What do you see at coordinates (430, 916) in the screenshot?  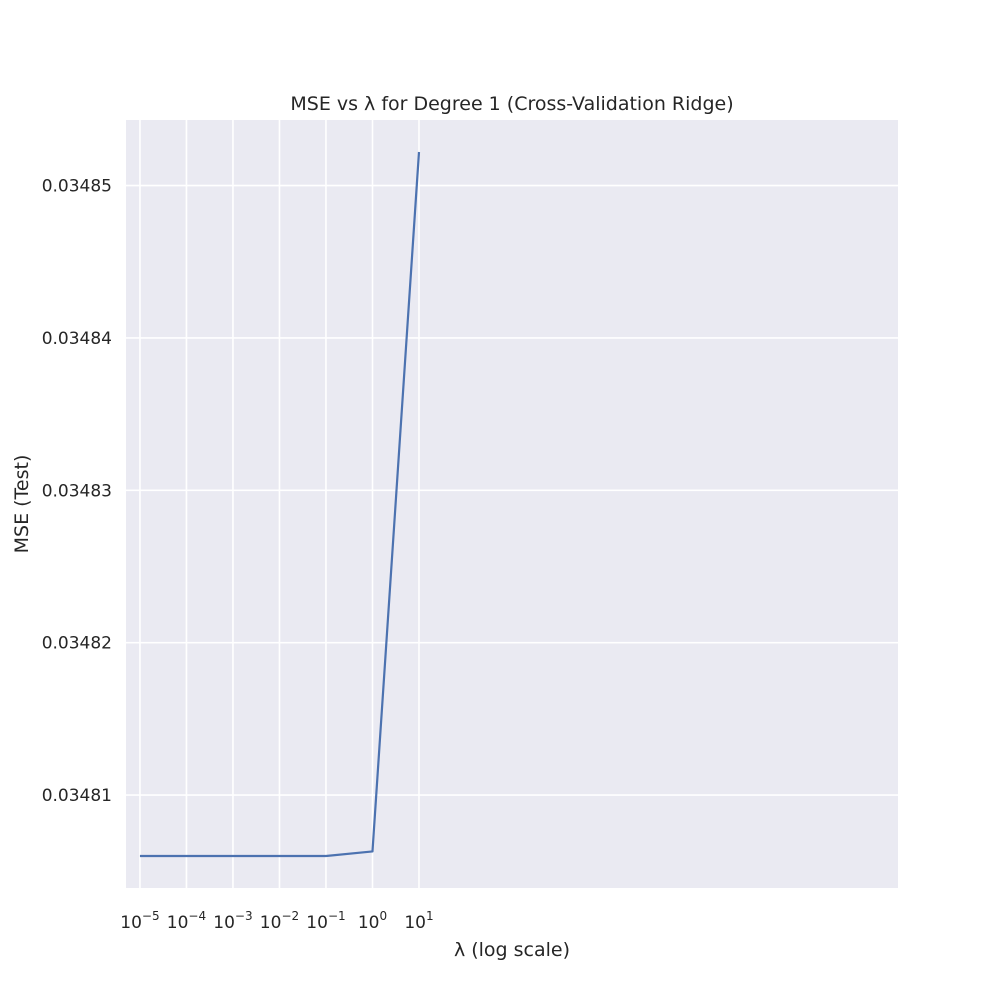 I see `x-tick-exponent: 1` at bounding box center [430, 916].